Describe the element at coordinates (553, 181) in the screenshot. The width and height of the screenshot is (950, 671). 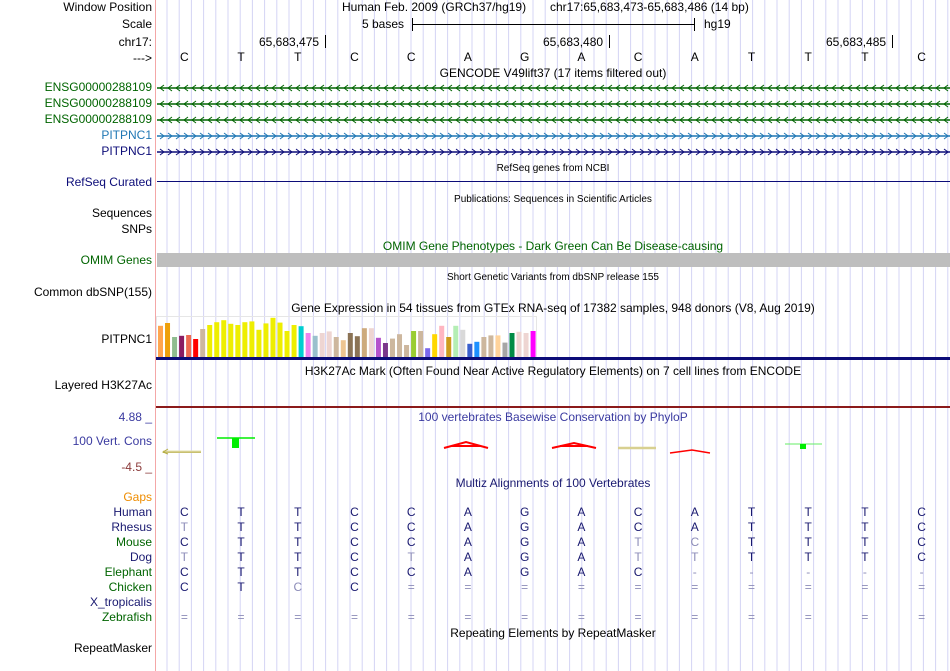
I see `refseq-gene-line` at that location.